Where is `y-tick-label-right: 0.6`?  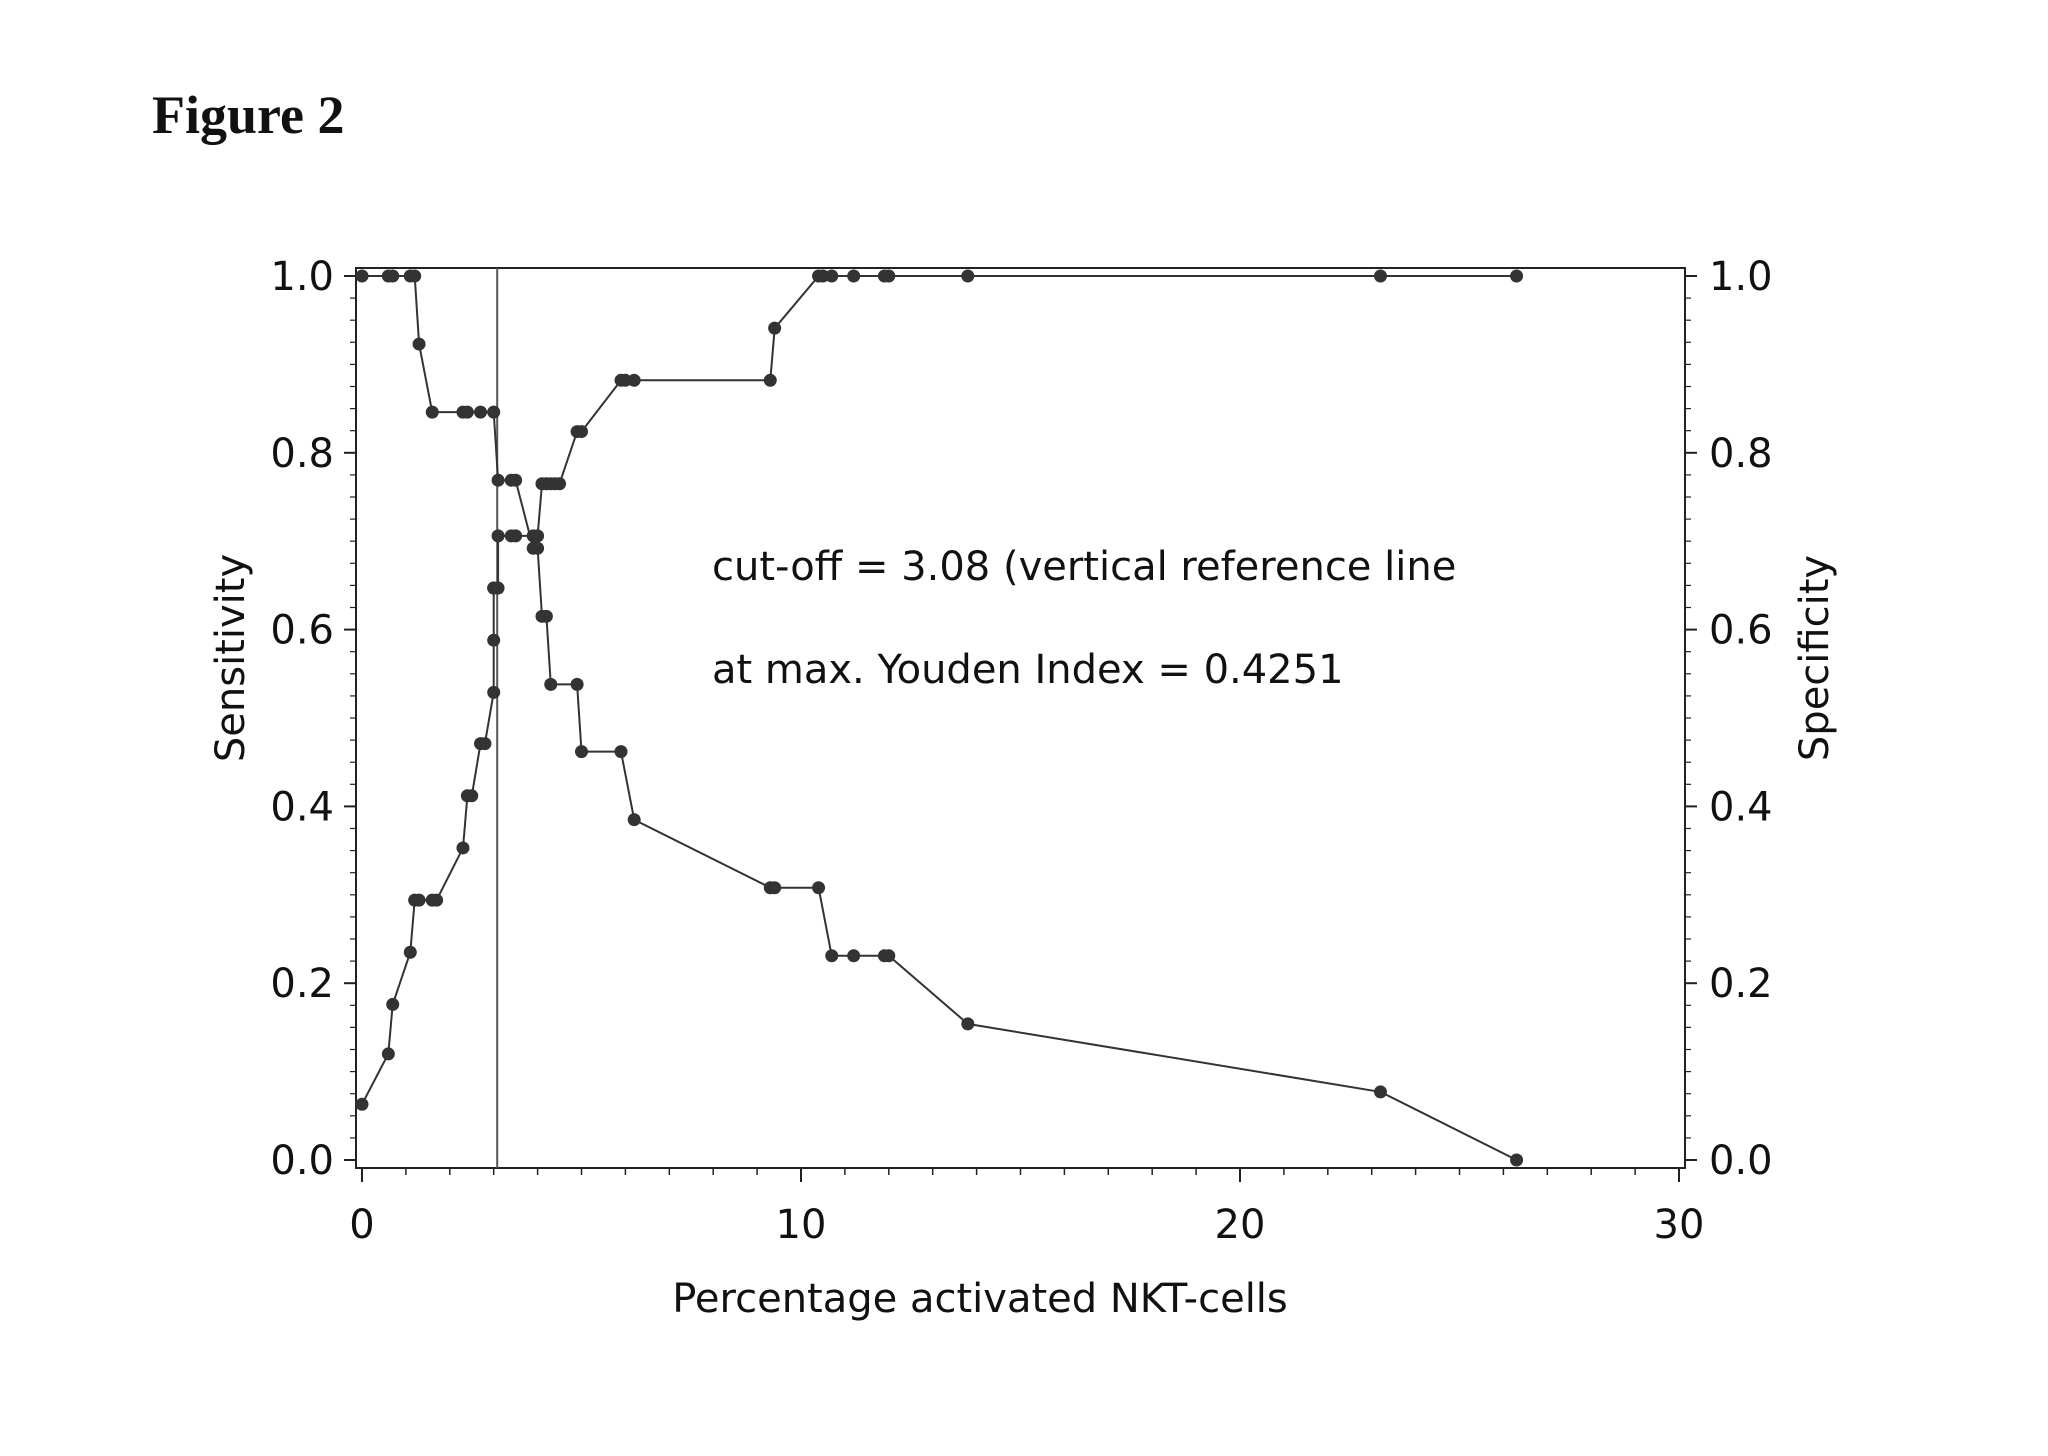
y-tick-label-right: 0.6 is located at coordinates (1741, 631).